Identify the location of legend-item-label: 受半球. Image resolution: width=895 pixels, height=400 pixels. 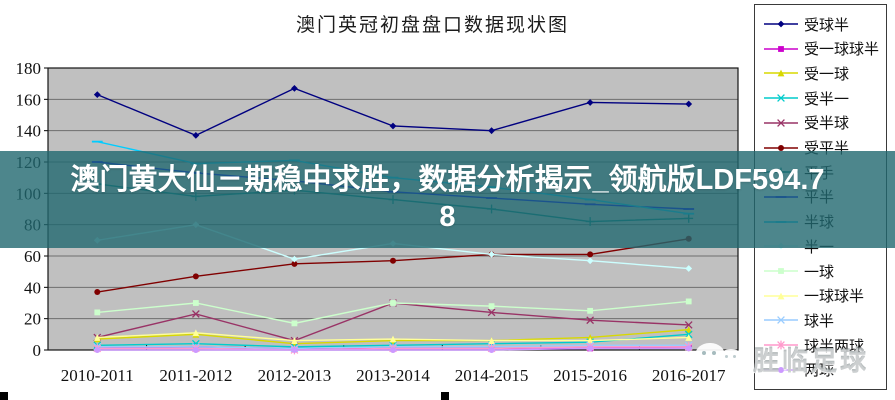
(827, 124).